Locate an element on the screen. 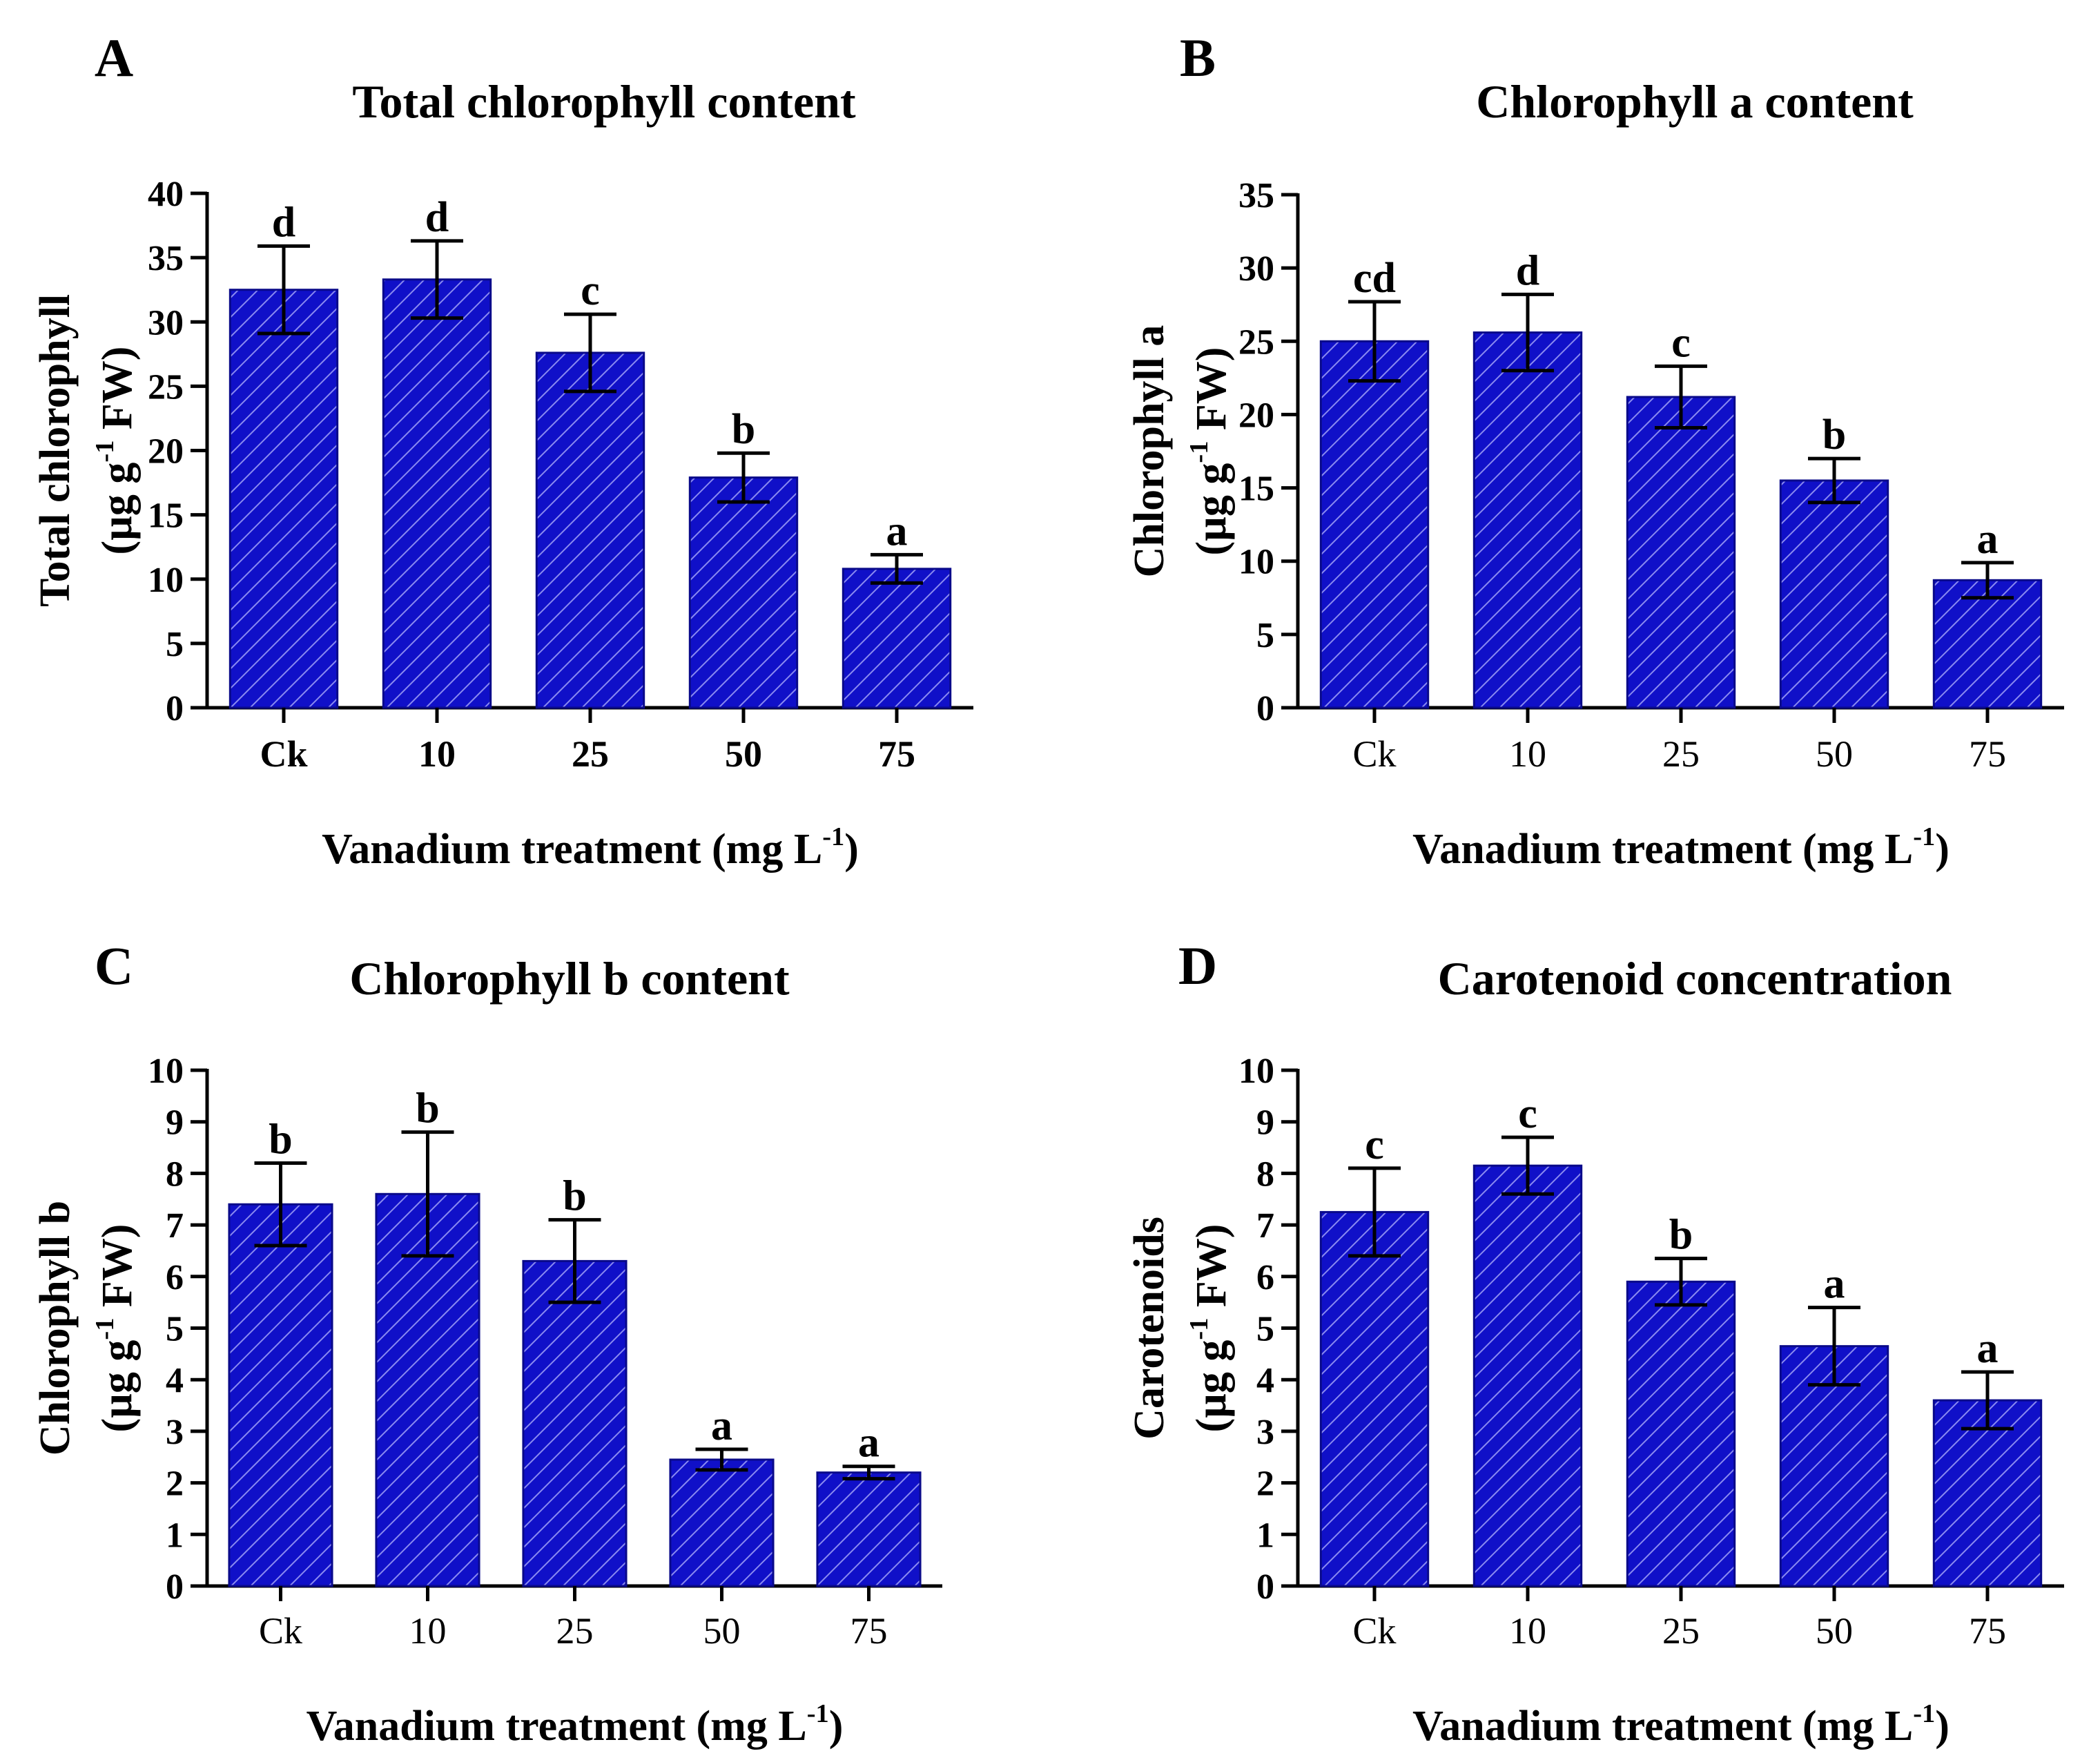  y-axis-label: Carotenoids is located at coordinates (1149, 1328).